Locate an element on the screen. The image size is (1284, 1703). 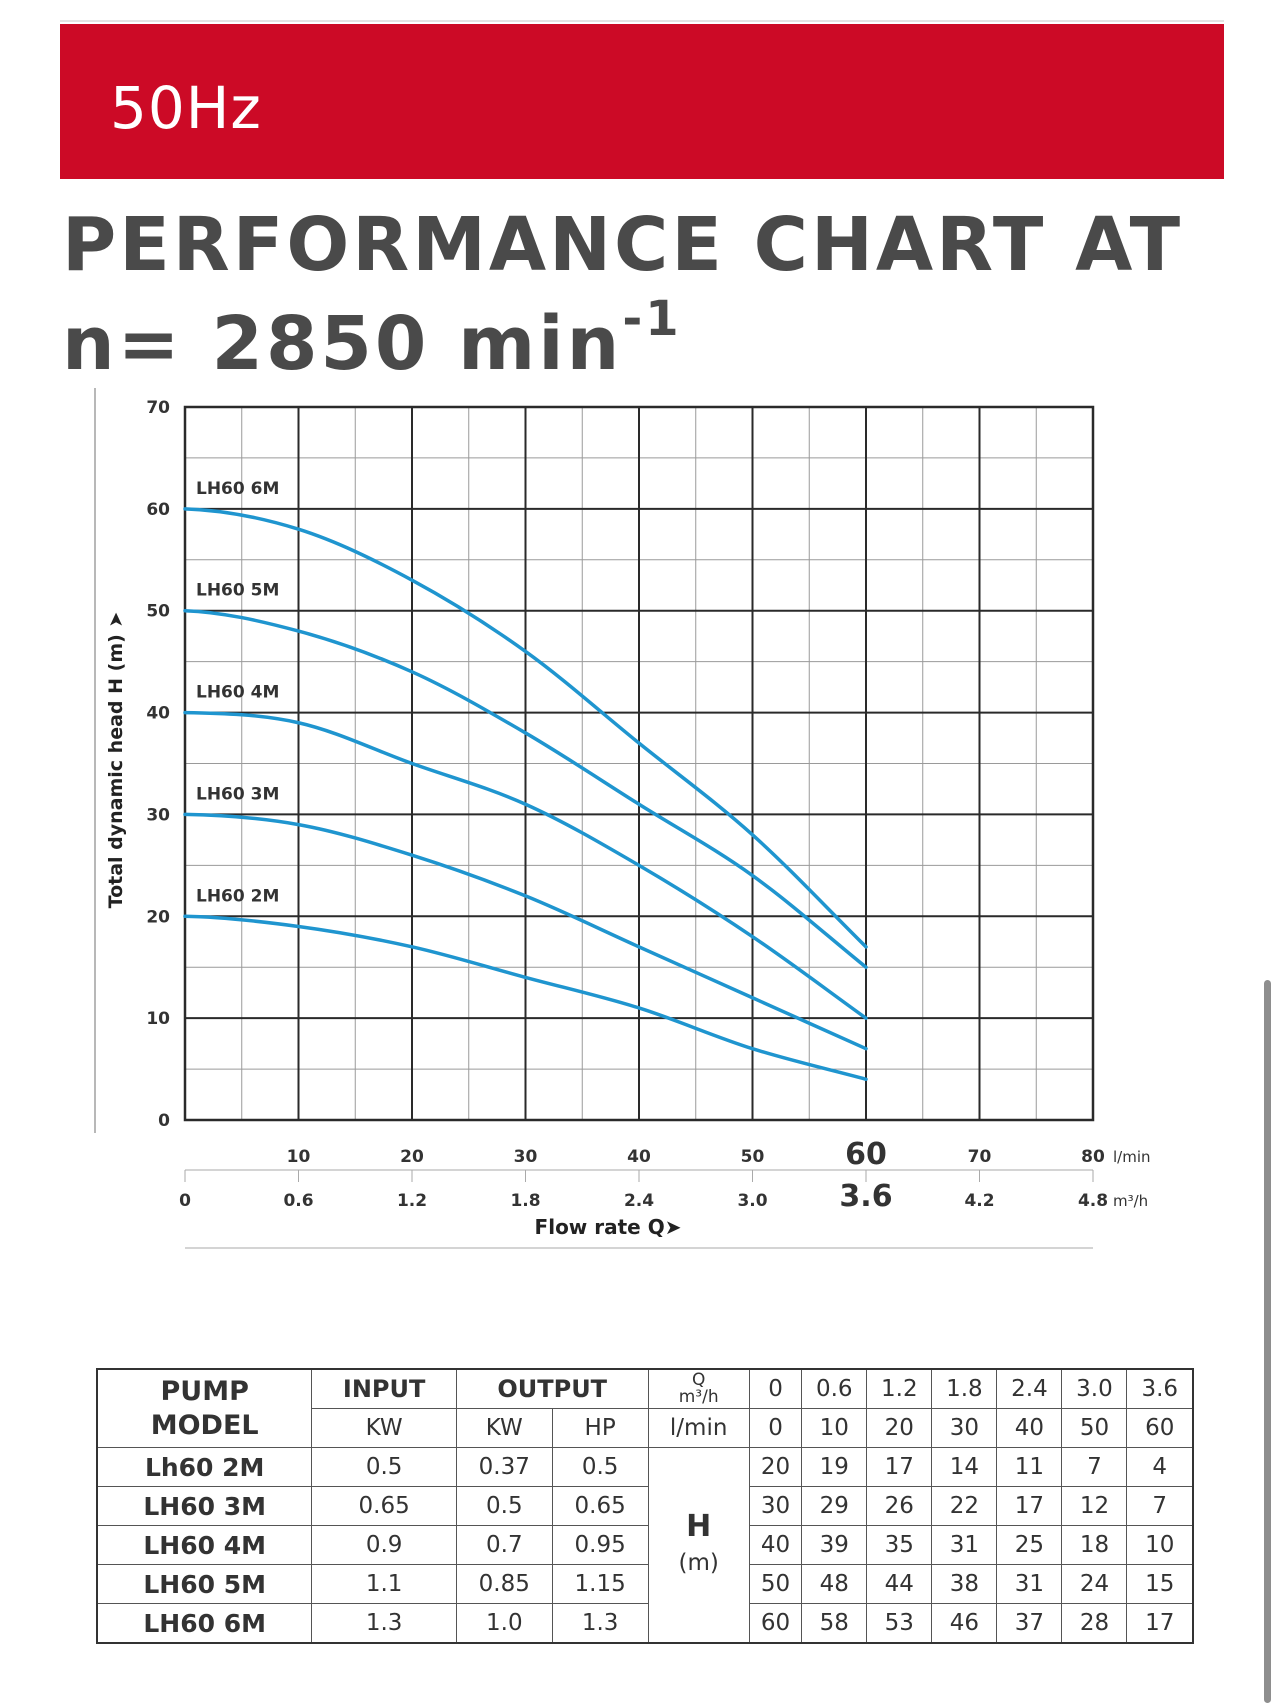
series-label: LH60 5M is located at coordinates (237, 591).